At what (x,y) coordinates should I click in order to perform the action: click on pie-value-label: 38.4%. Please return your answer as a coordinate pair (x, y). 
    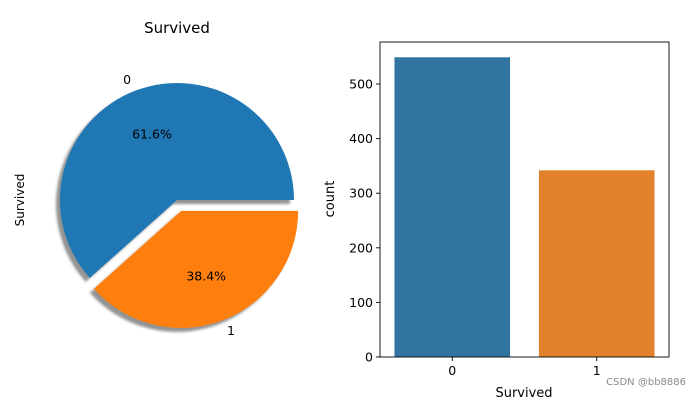
    Looking at the image, I should click on (206, 276).